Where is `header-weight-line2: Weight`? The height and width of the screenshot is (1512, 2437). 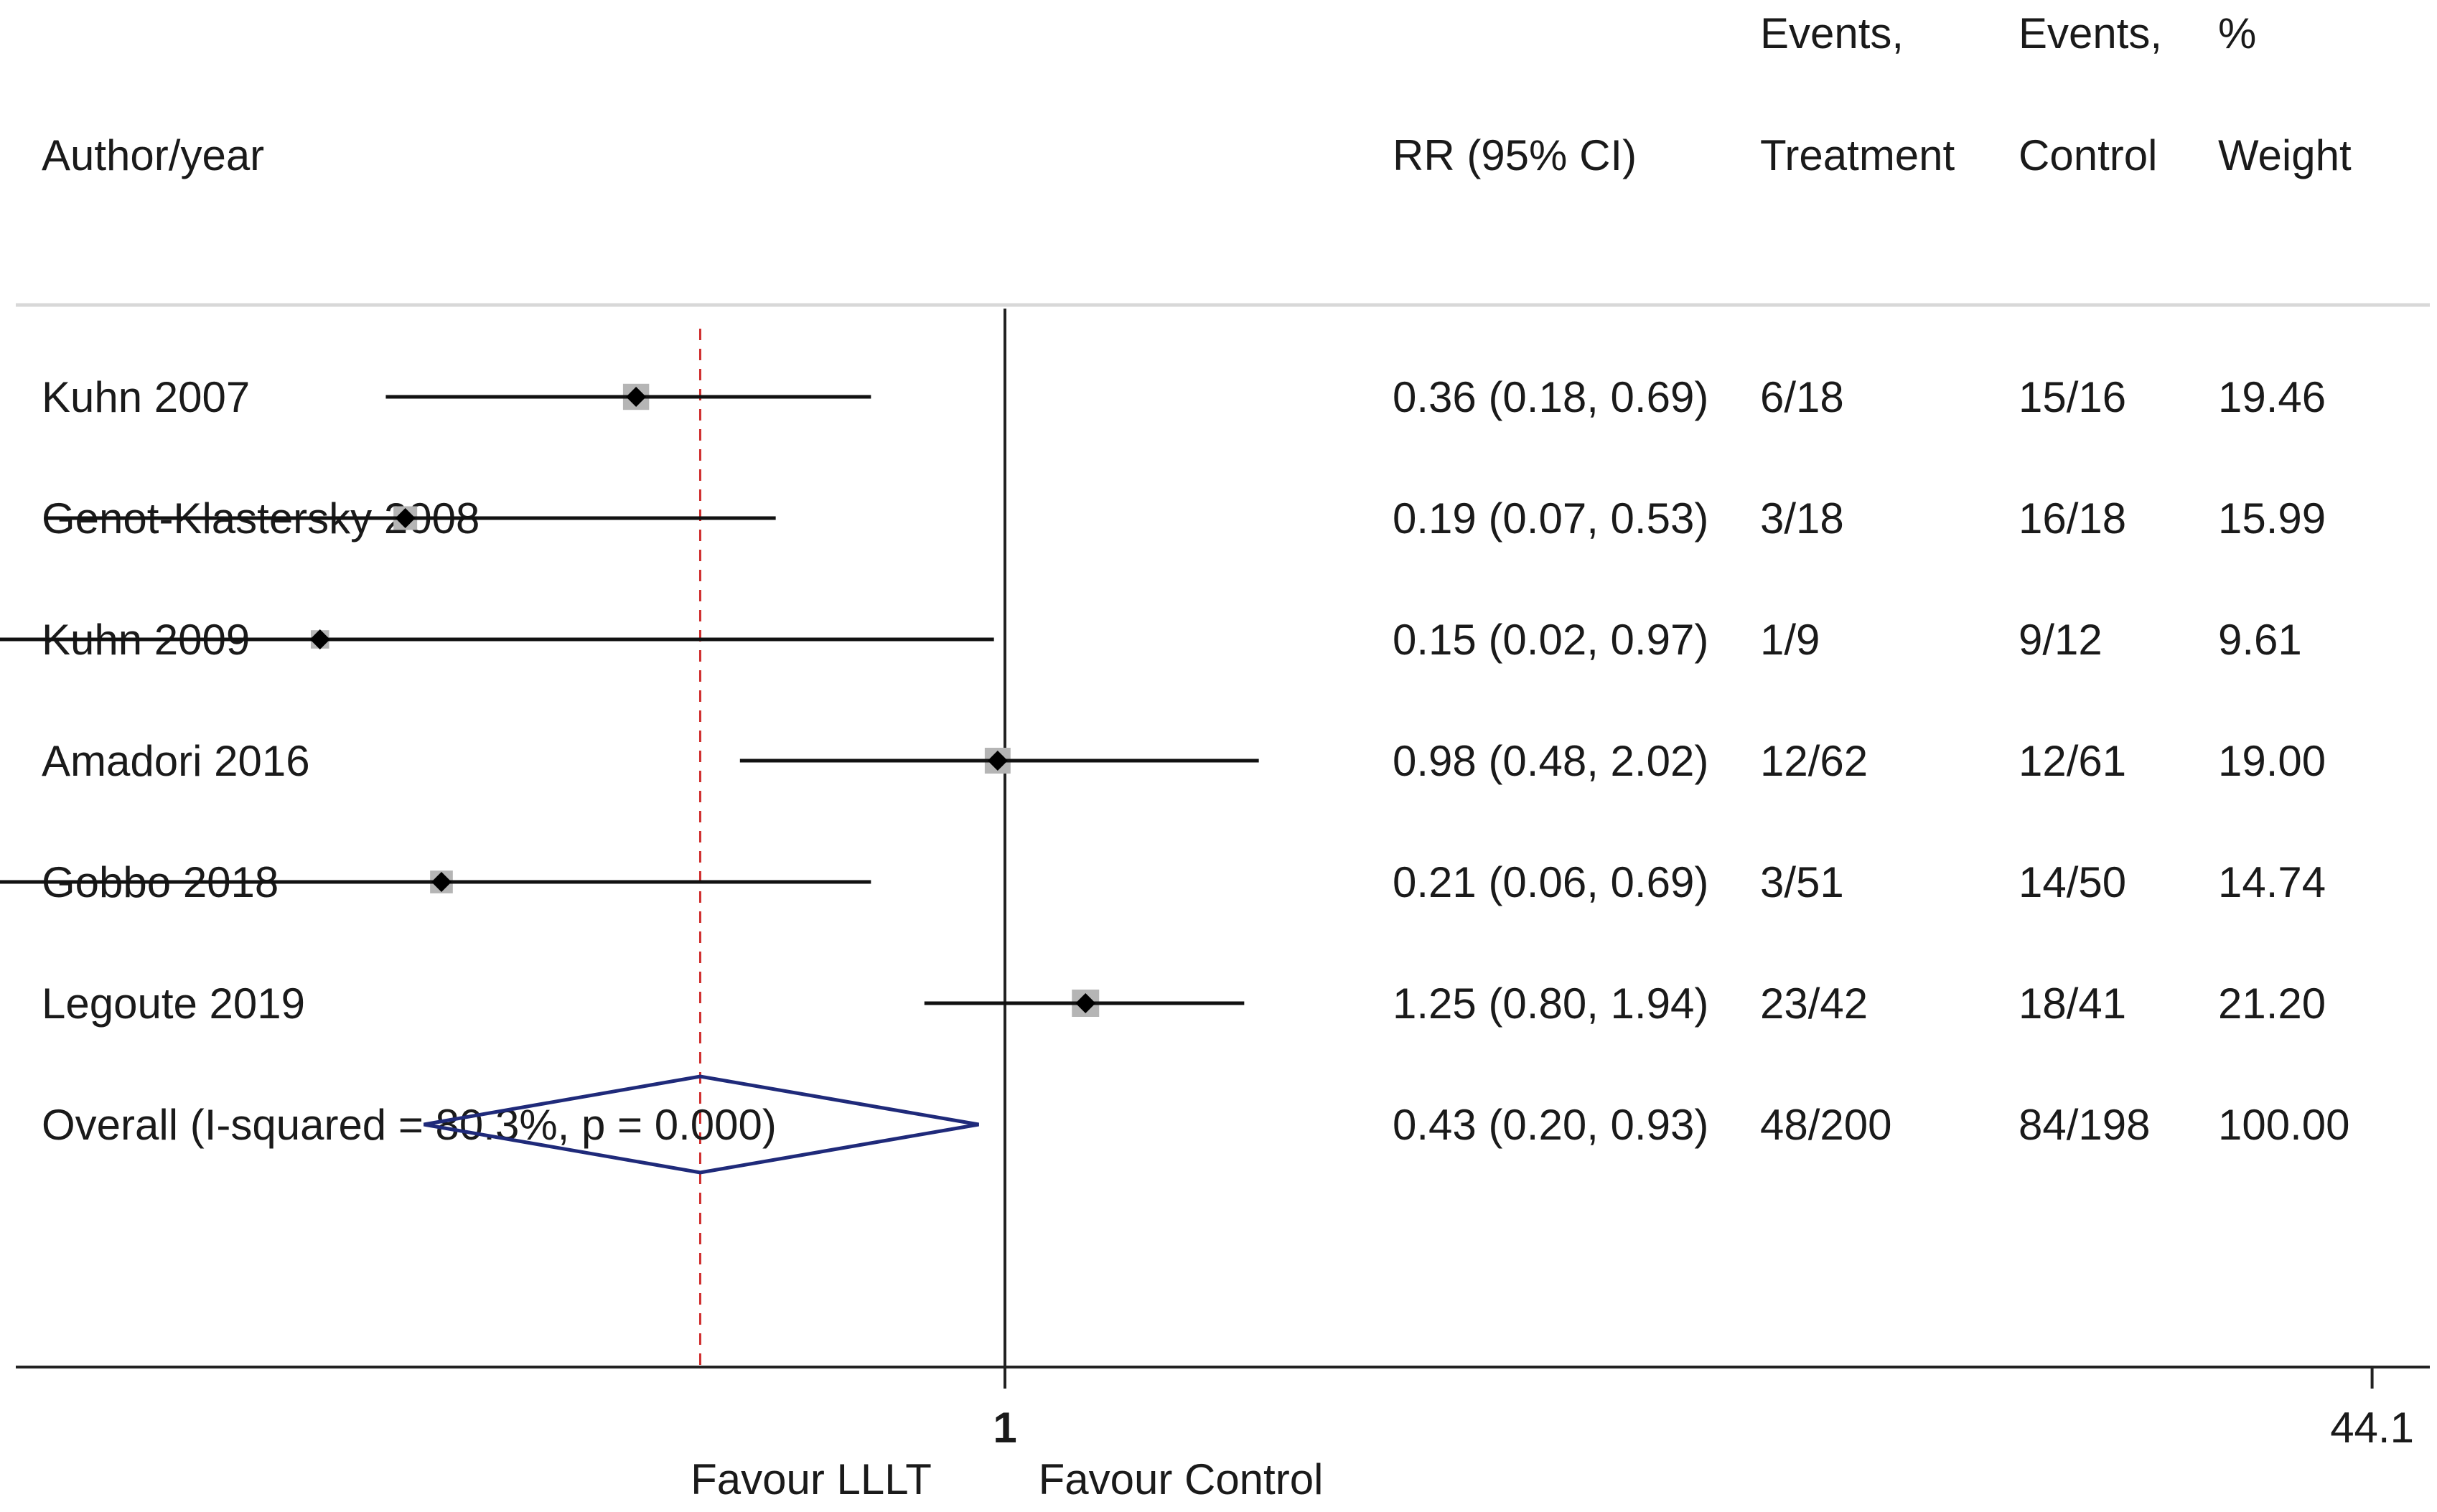
header-weight-line2: Weight is located at coordinates (2285, 155).